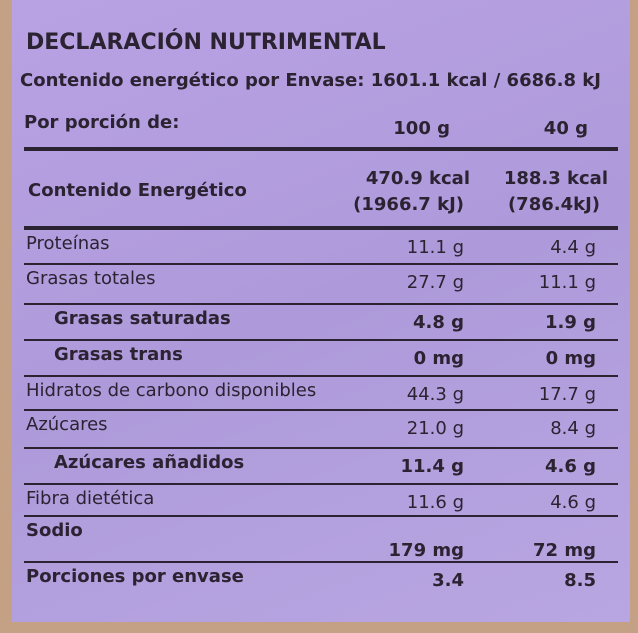  What do you see at coordinates (432, 466) in the screenshot?
I see `cell: 11.4 g` at bounding box center [432, 466].